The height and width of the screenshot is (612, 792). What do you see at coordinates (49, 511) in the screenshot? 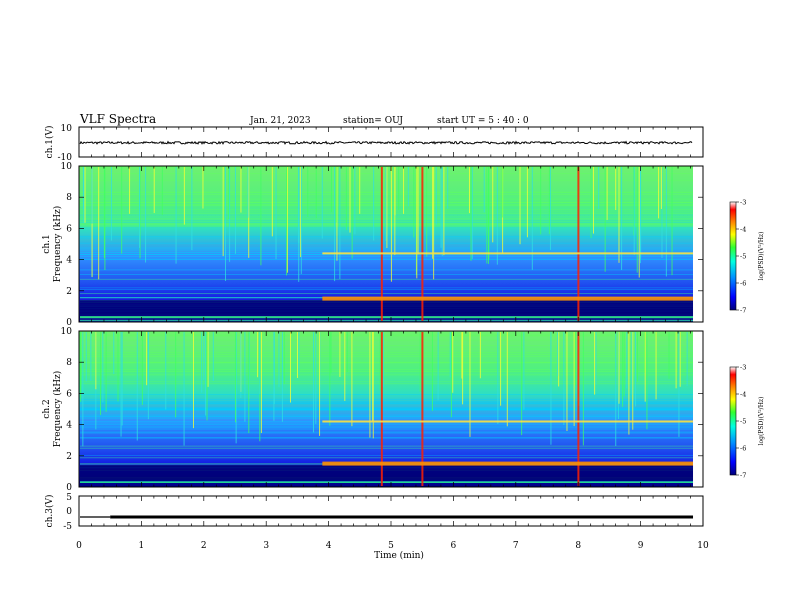
I see `ch3-trace-ylabel: ch.3(V)` at bounding box center [49, 511].